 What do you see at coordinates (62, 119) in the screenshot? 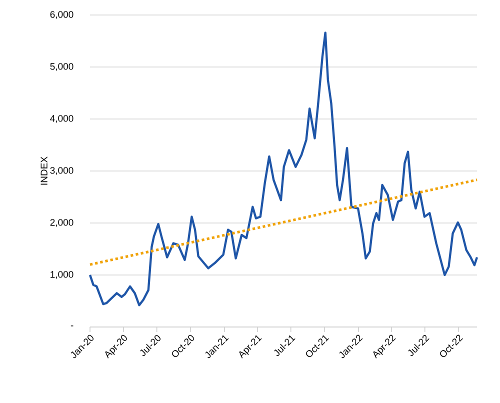
I see `y-tick-label: 4,000` at bounding box center [62, 119].